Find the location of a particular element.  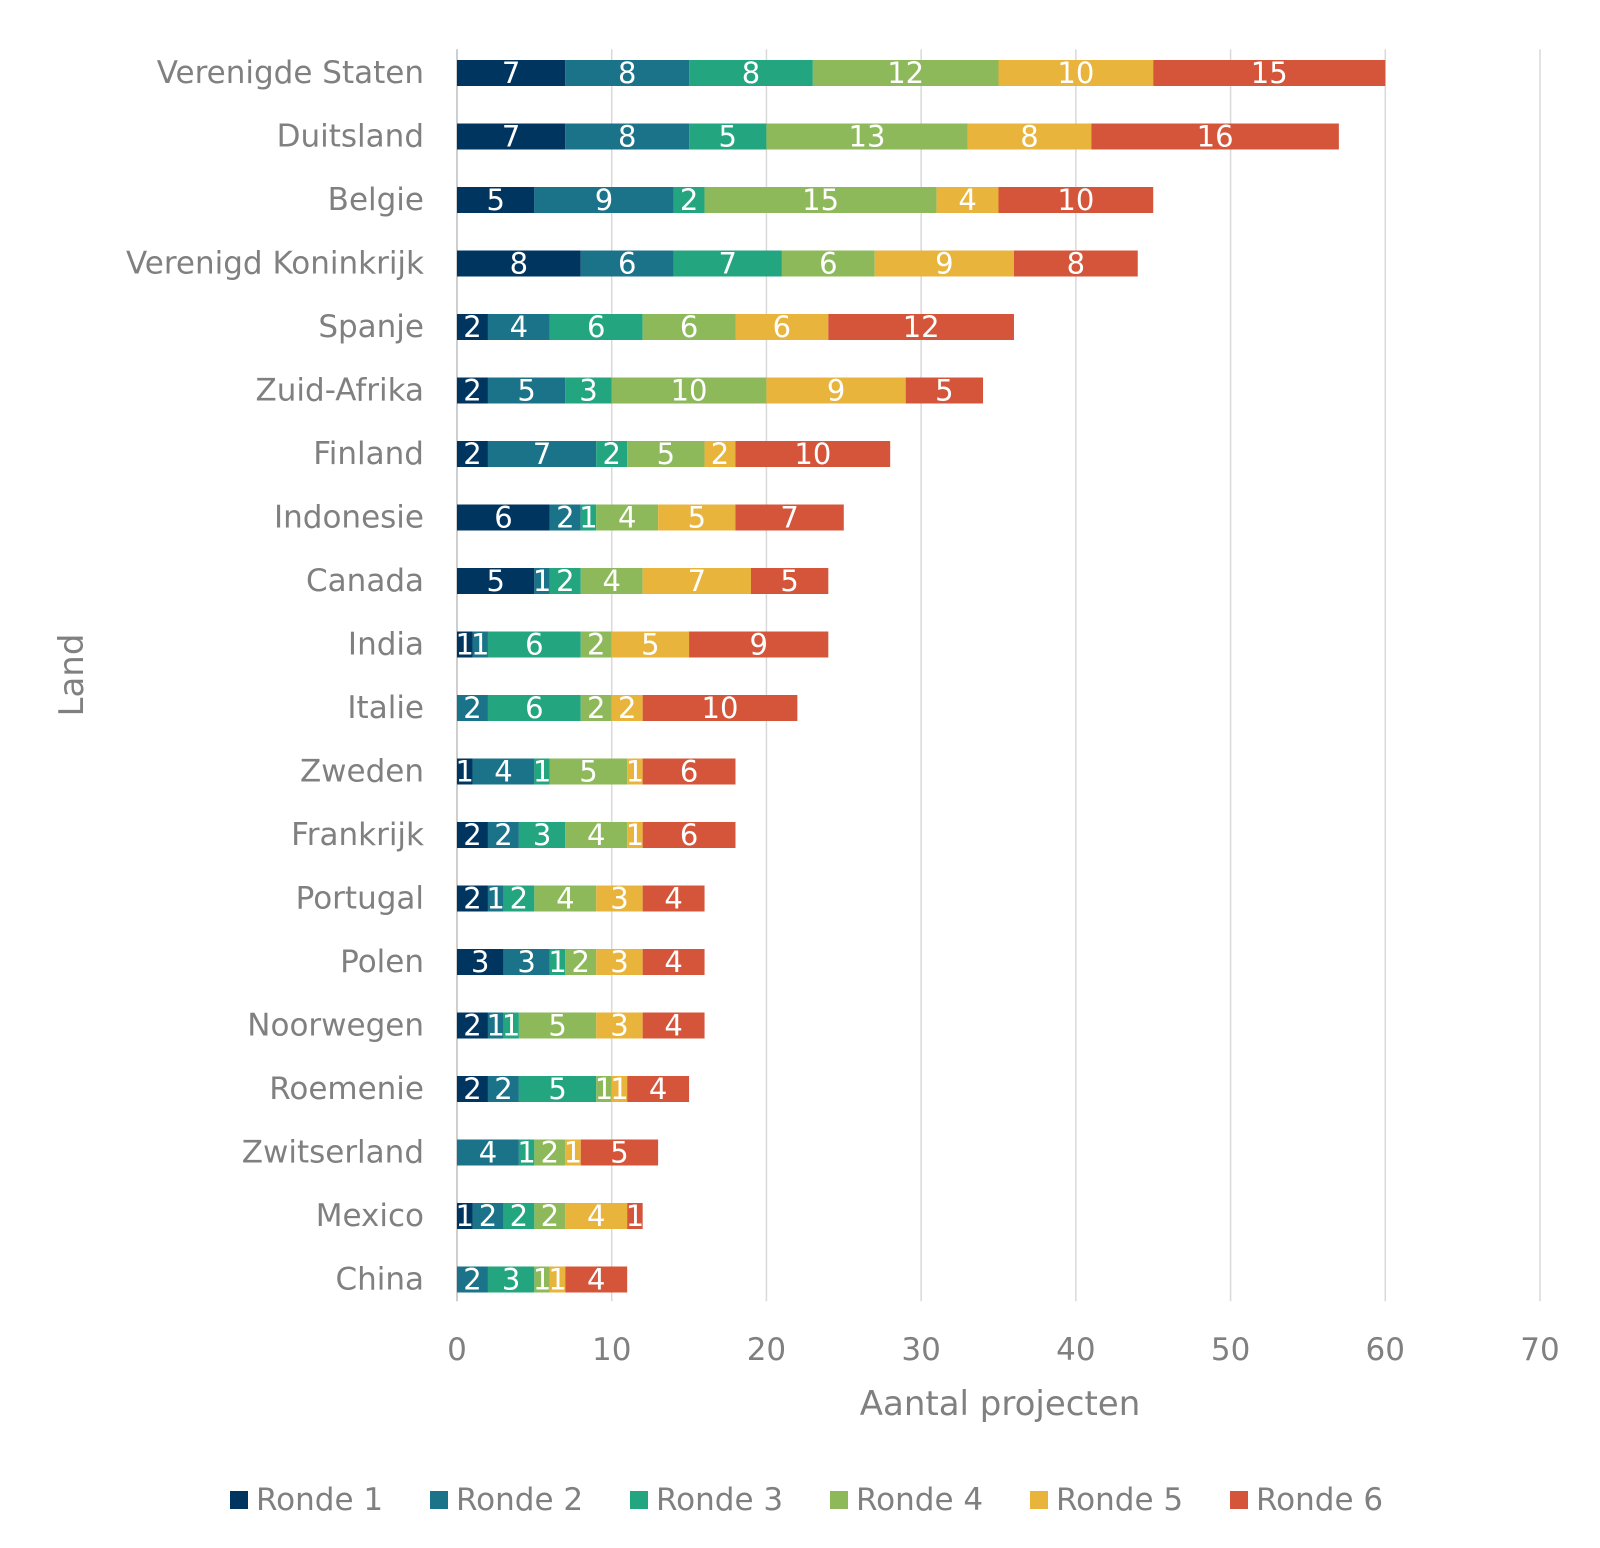

legend-label-ronde-6: Ronde 6 is located at coordinates (1319, 1500).